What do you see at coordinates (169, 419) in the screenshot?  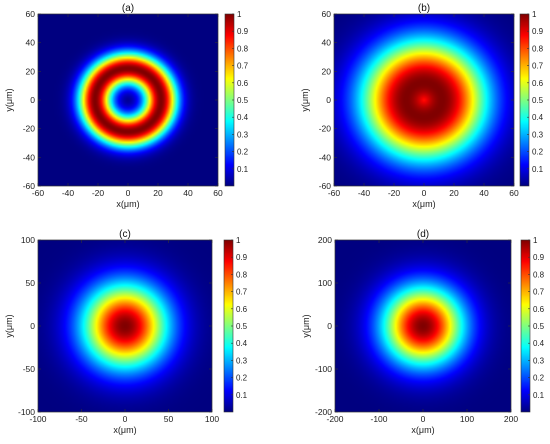 I see `x-tick-label: 50` at bounding box center [169, 419].